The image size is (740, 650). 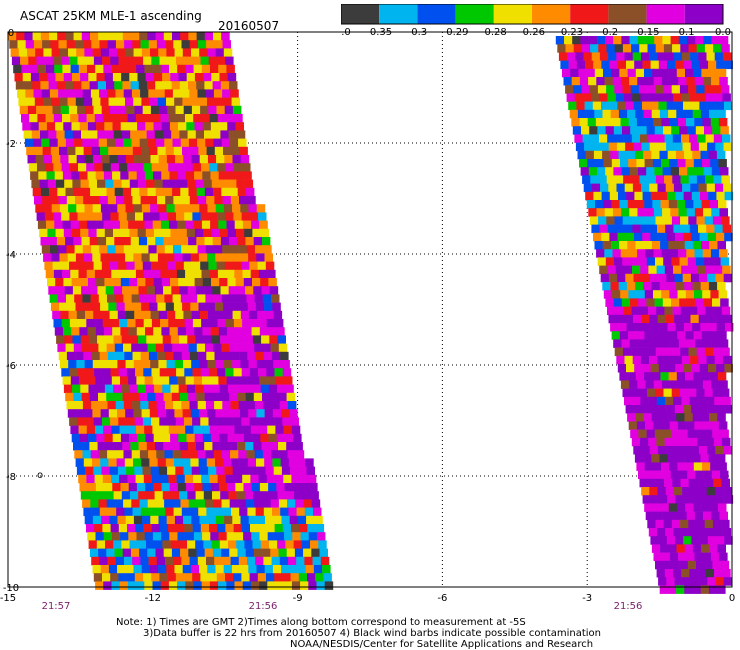 I want to click on colorbar-swatch, so click(x=589, y=14).